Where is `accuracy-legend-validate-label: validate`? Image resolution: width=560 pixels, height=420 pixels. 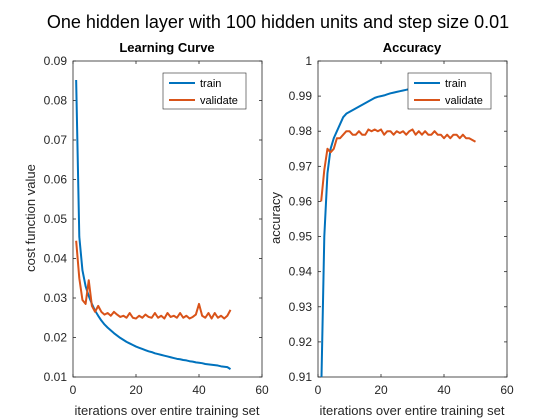 accuracy-legend-validate-label: validate is located at coordinates (464, 101).